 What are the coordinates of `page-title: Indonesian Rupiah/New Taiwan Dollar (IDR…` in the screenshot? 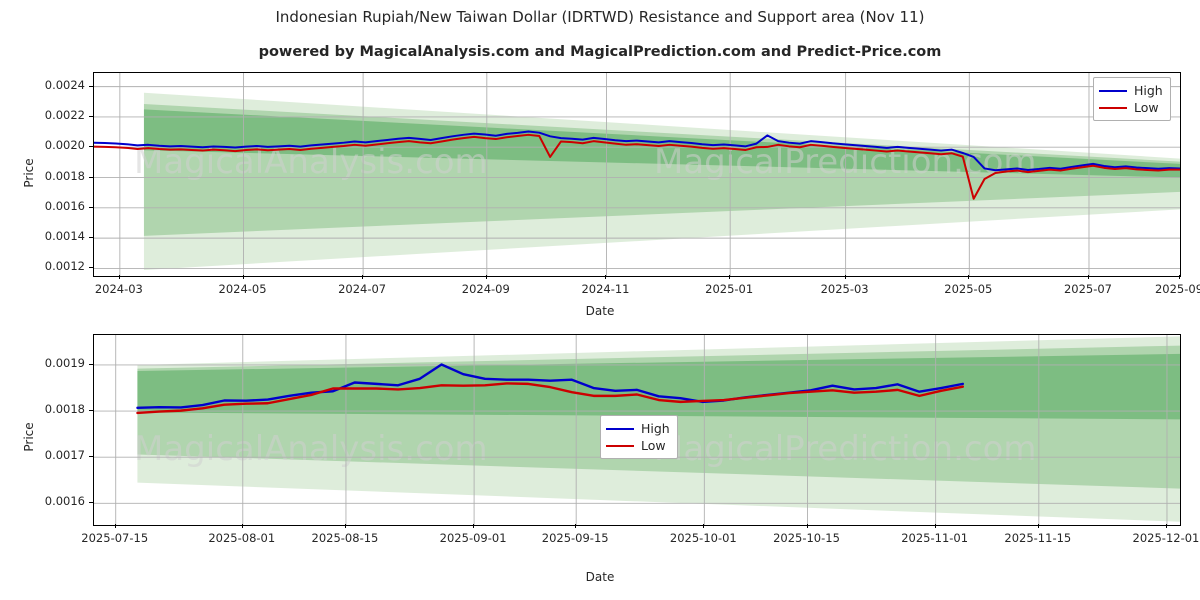 It's located at (600, 17).